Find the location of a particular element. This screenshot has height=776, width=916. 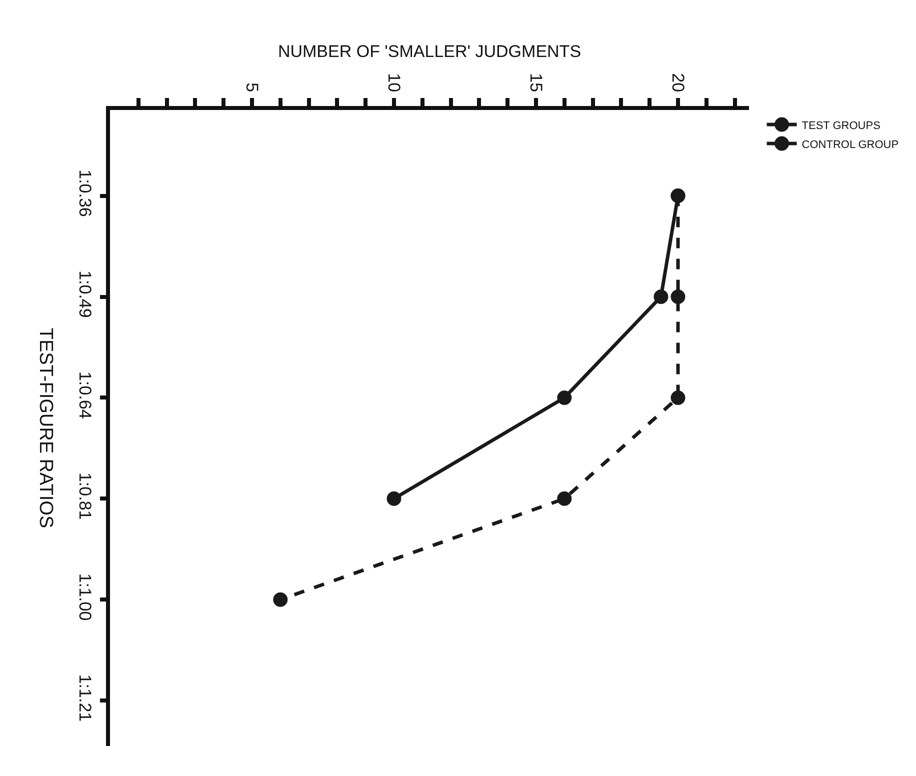

x-tick-label: 10 is located at coordinates (394, 82).